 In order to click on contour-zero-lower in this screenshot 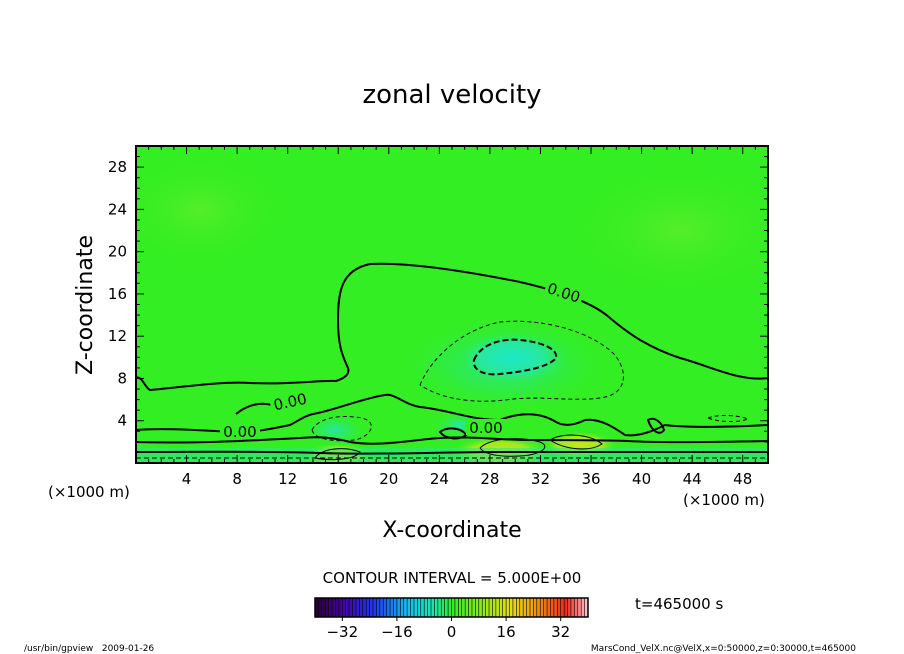, I will do `click(452, 440)`.